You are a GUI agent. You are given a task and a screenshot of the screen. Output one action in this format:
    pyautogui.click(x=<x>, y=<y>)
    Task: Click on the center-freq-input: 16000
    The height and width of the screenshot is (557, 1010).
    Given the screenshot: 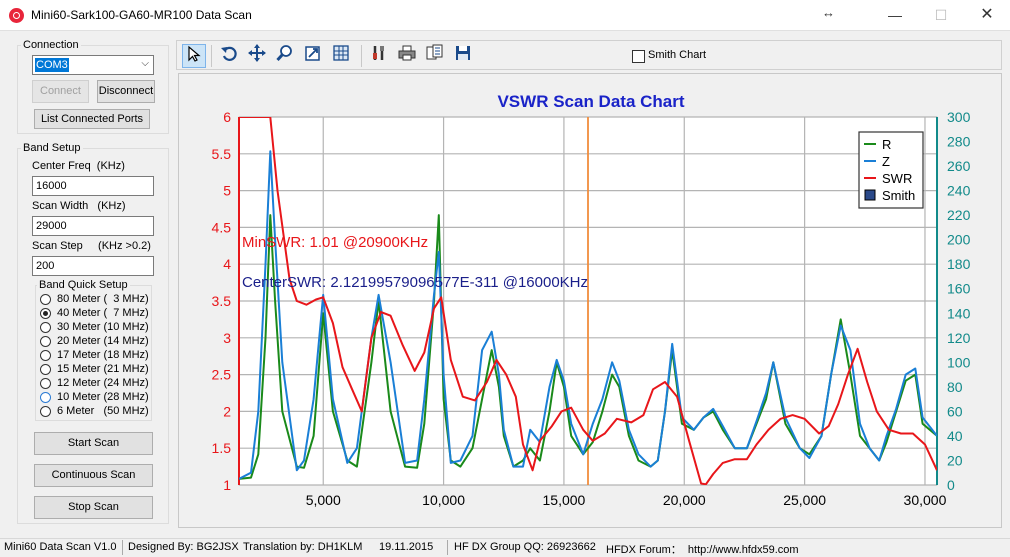 What is the action you would take?
    pyautogui.click(x=93, y=186)
    